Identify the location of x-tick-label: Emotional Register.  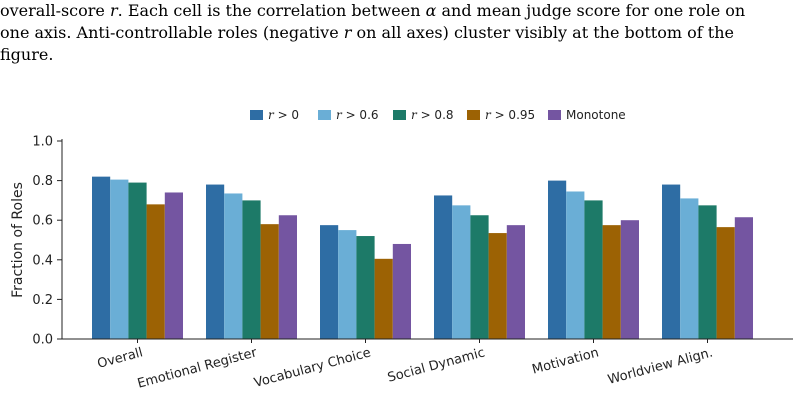
(197, 368).